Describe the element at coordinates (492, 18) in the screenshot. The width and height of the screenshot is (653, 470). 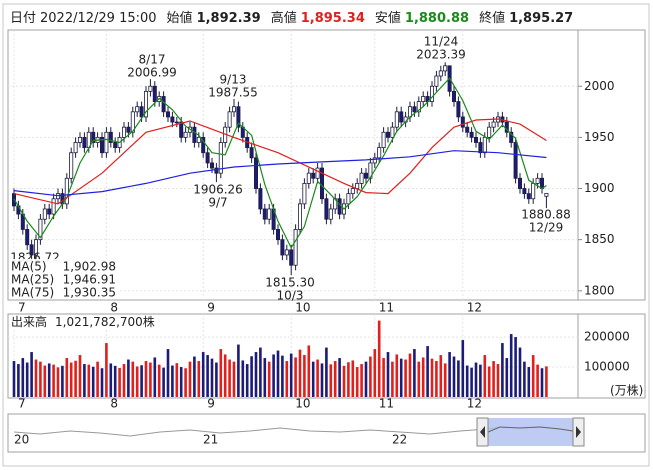
I see `header-label: 終値` at that location.